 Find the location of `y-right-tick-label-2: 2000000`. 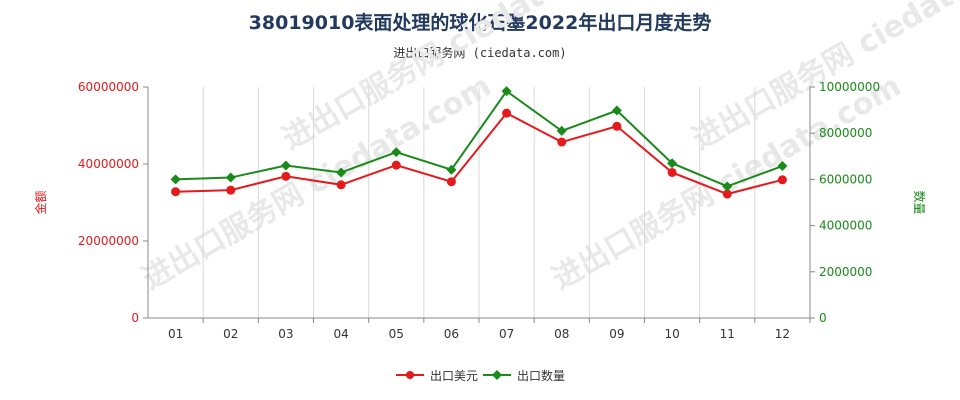

y-right-tick-label-2: 2000000 is located at coordinates (845, 272).